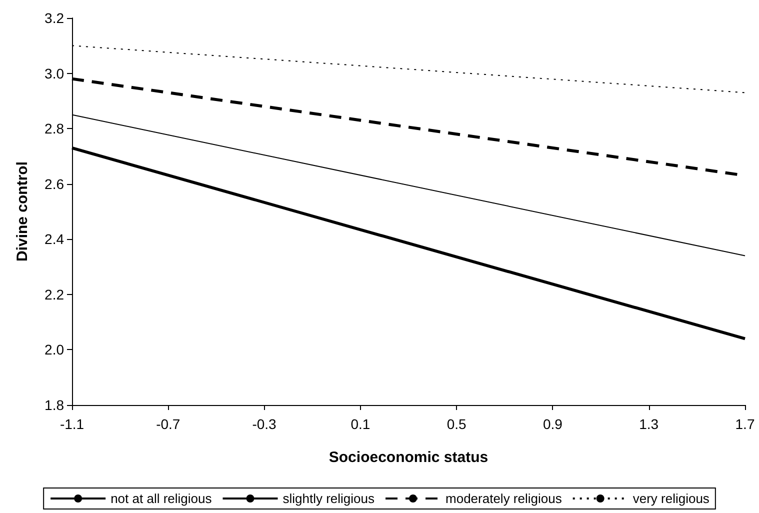 This screenshot has width=759, height=513. Describe the element at coordinates (161, 498) in the screenshot. I see `legend-label: not at all religious` at that location.